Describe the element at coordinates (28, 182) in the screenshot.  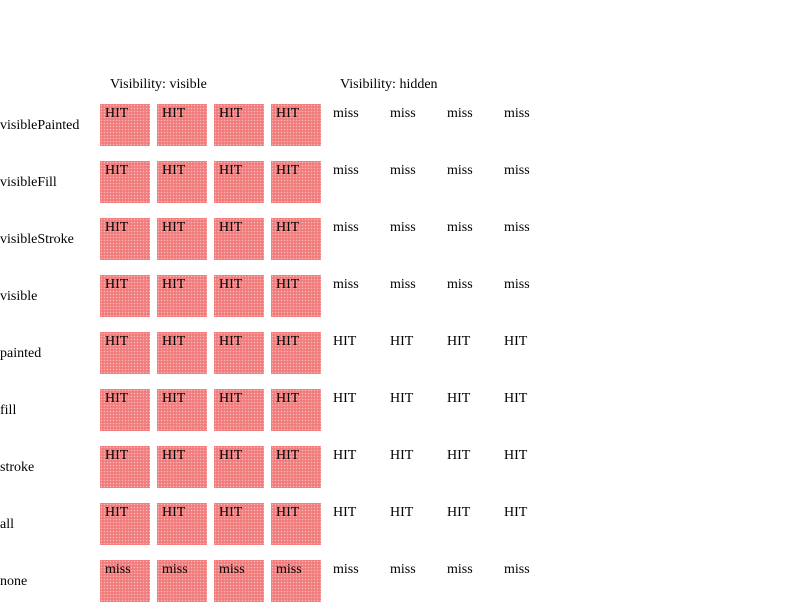
I see `row-label: visibleFill` at that location.